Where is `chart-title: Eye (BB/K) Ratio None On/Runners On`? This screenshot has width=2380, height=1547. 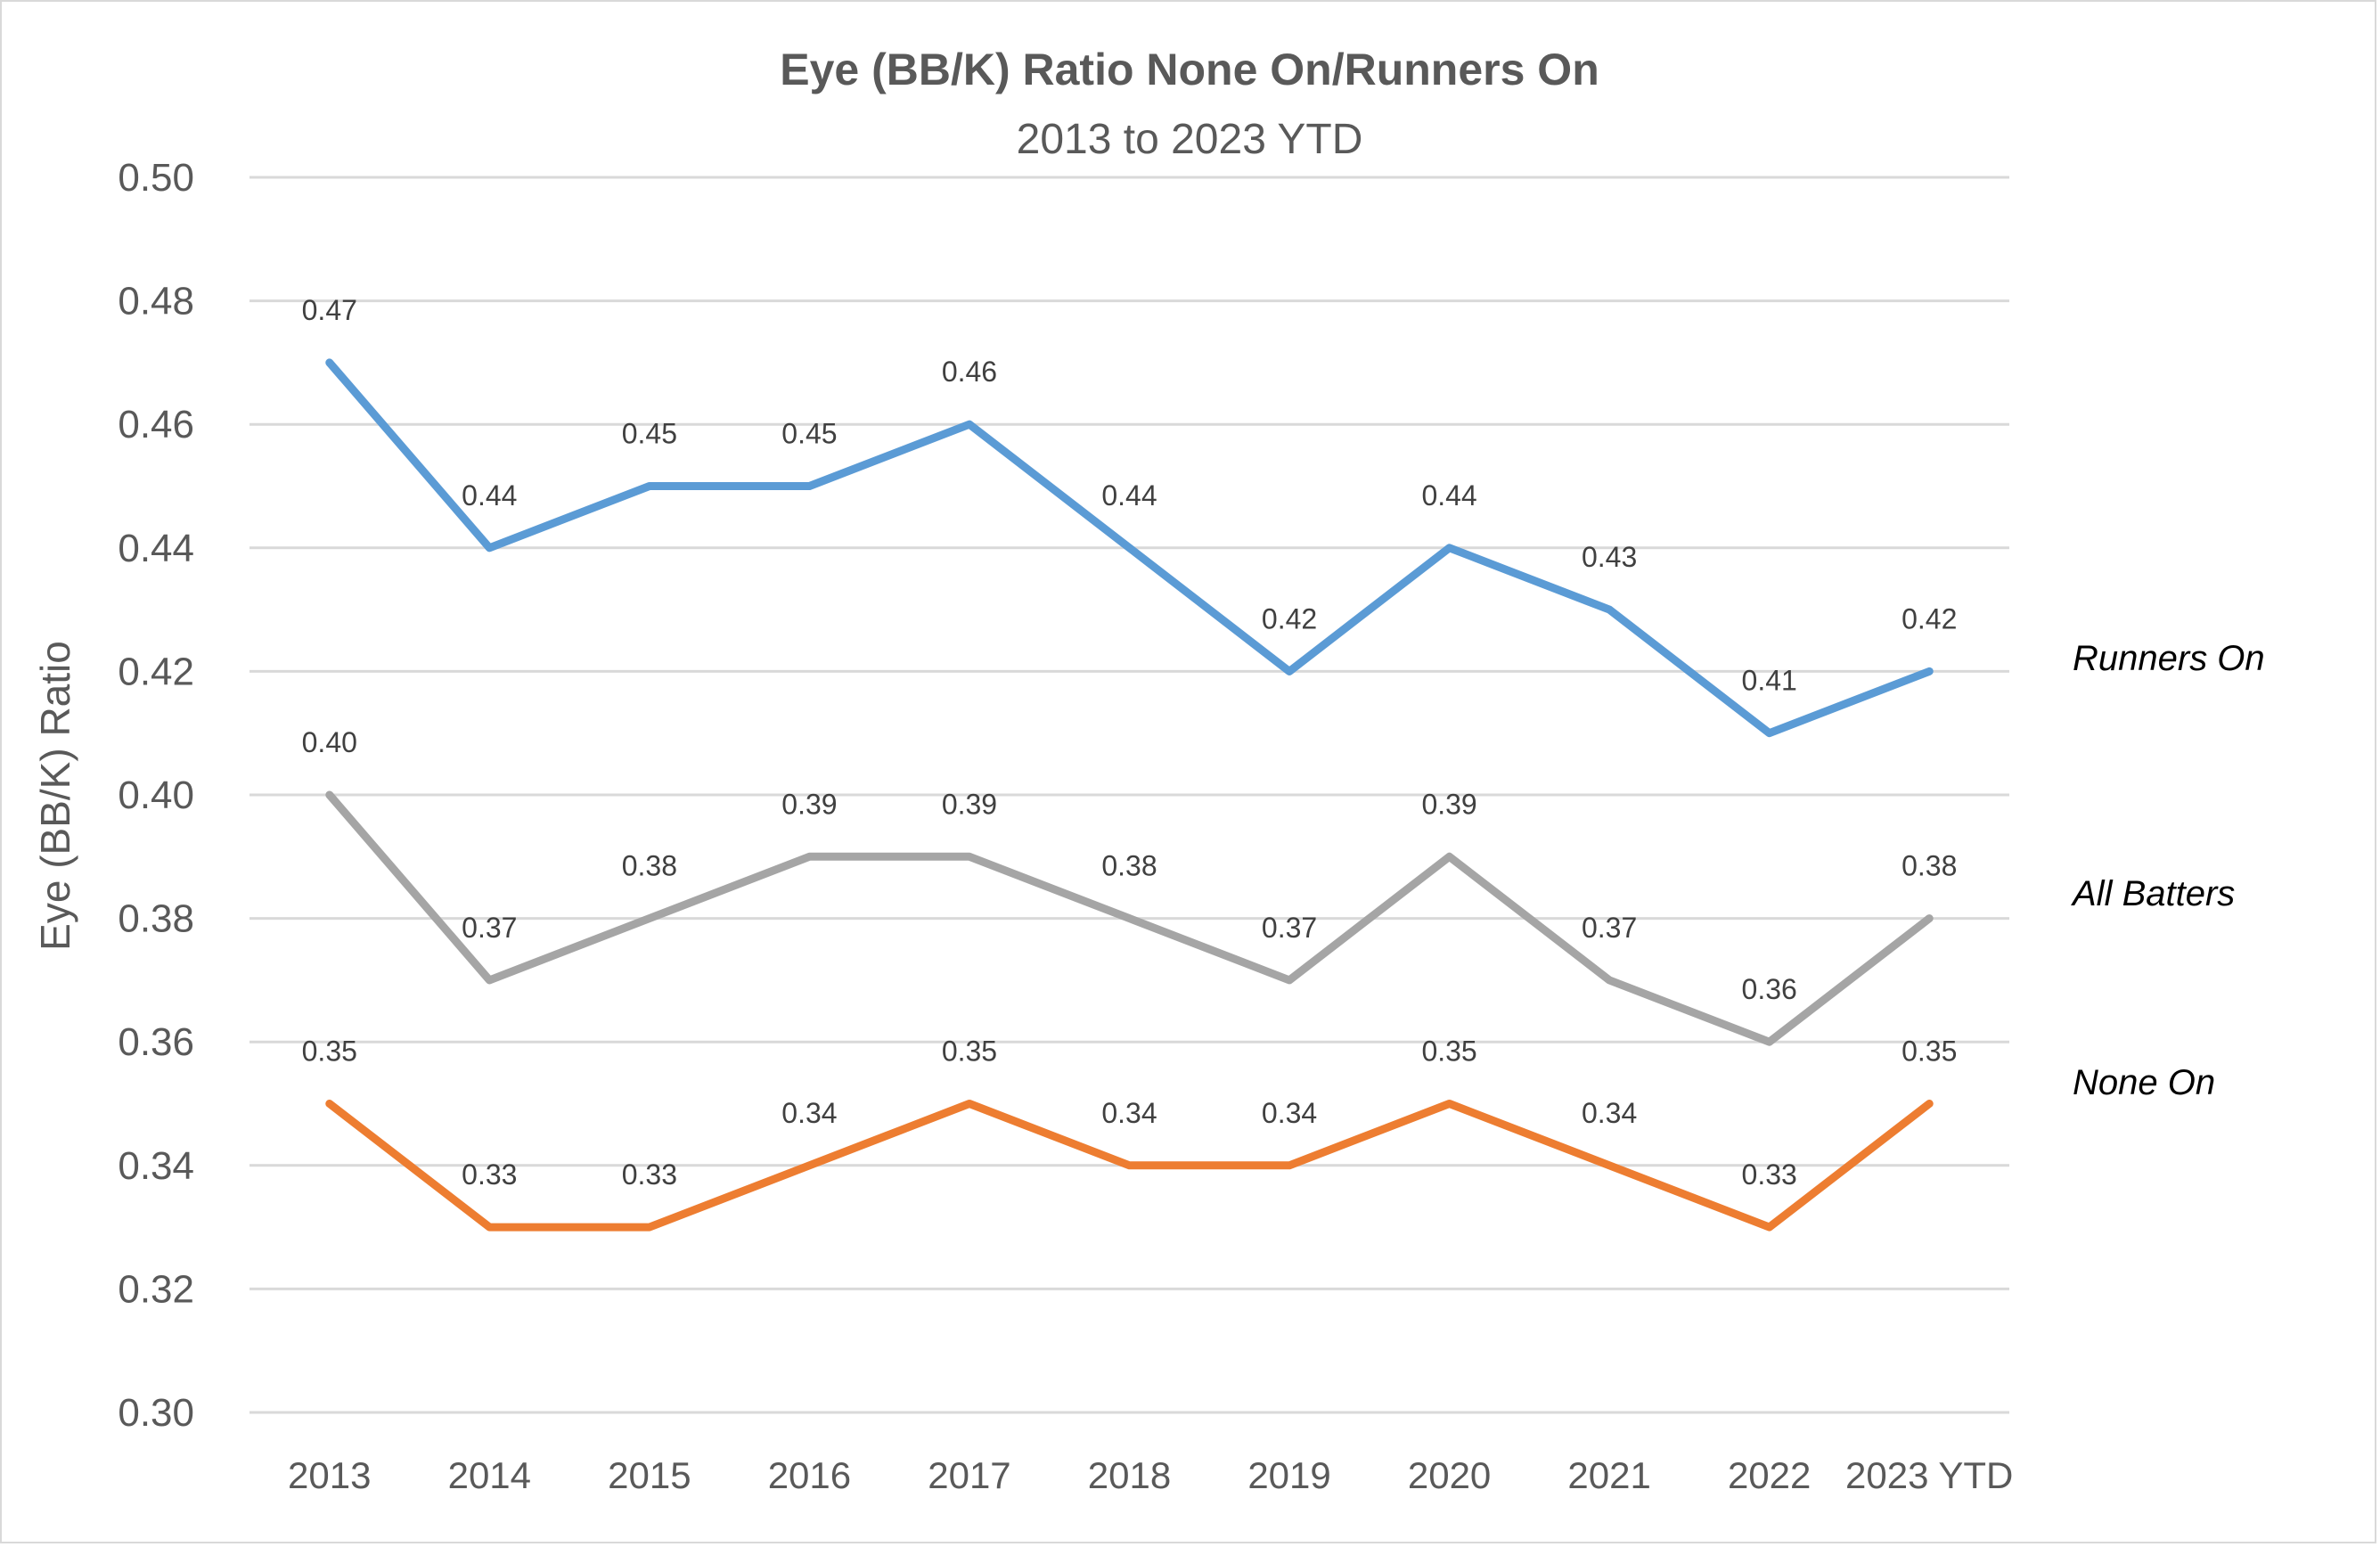 chart-title: Eye (BB/K) Ratio None On/Runners On is located at coordinates (1189, 69).